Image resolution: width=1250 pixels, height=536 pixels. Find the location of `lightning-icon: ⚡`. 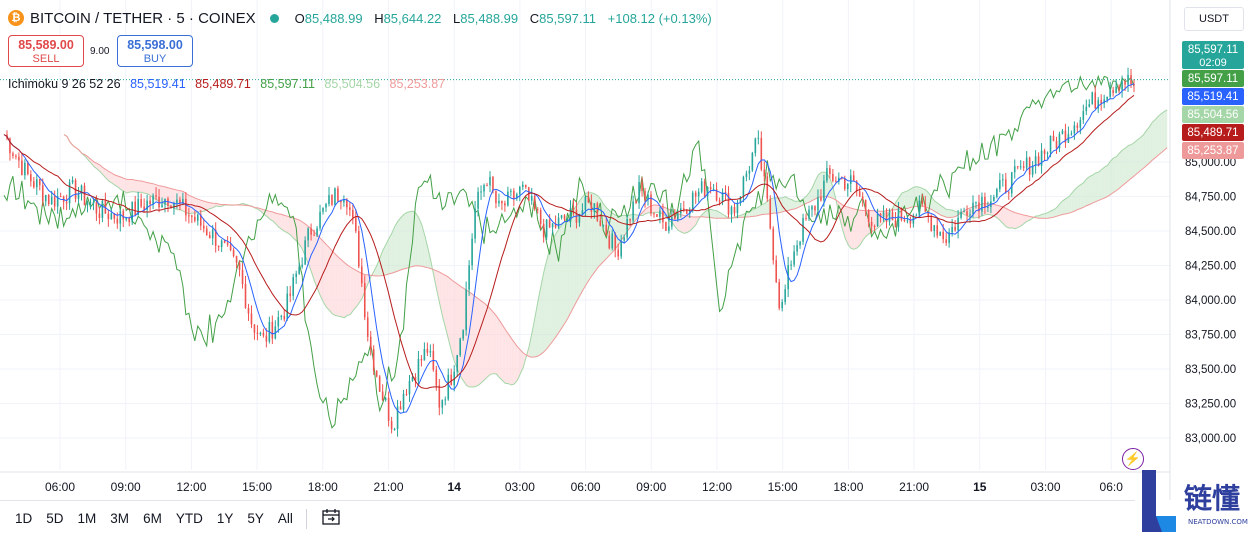

lightning-icon: ⚡ is located at coordinates (1133, 459).